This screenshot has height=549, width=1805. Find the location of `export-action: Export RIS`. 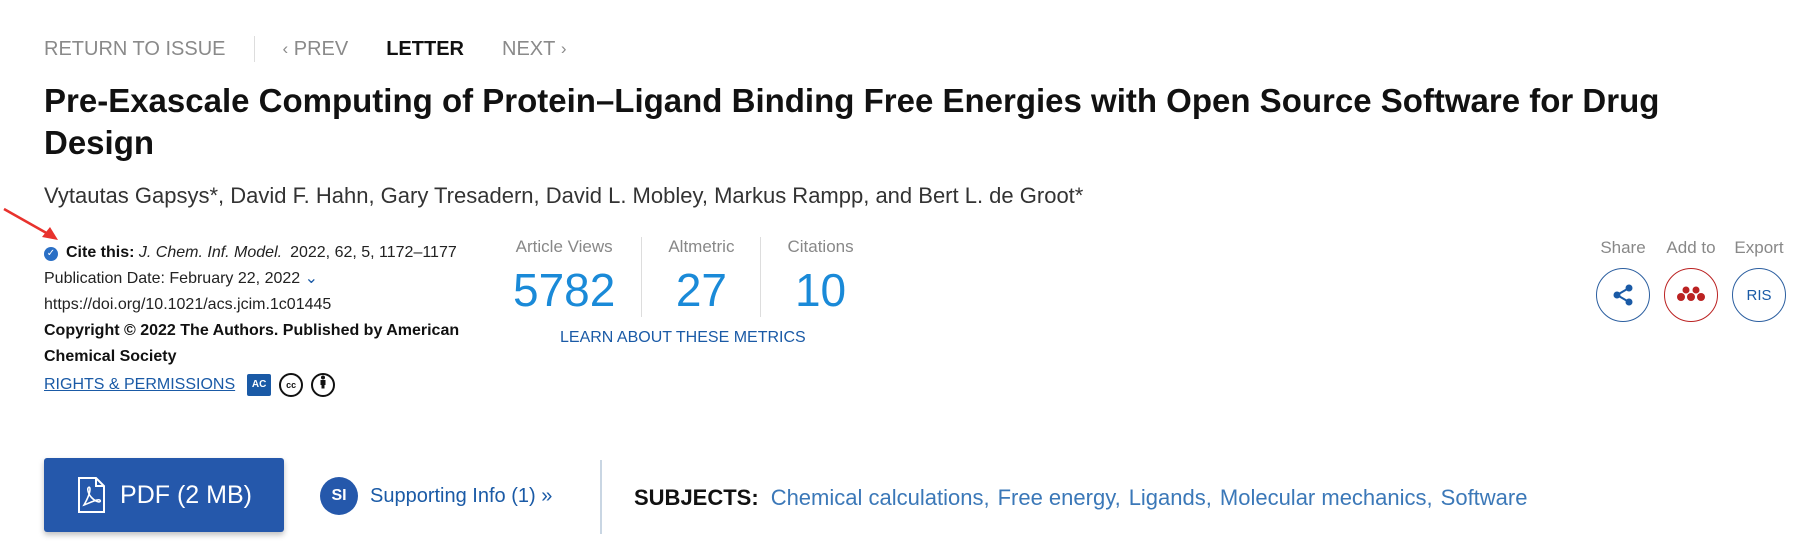

export-action: Export RIS is located at coordinates (1759, 280).